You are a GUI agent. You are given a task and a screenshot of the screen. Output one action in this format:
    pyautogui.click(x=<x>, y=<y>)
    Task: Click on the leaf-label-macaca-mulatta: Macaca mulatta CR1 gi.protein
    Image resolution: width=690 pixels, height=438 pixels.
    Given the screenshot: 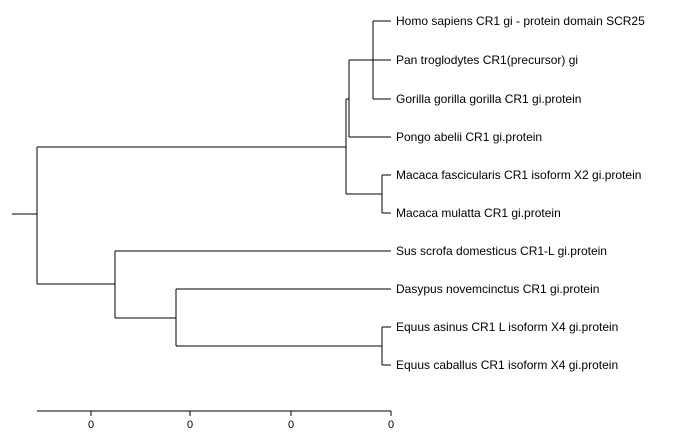 What is the action you would take?
    pyautogui.click(x=478, y=213)
    